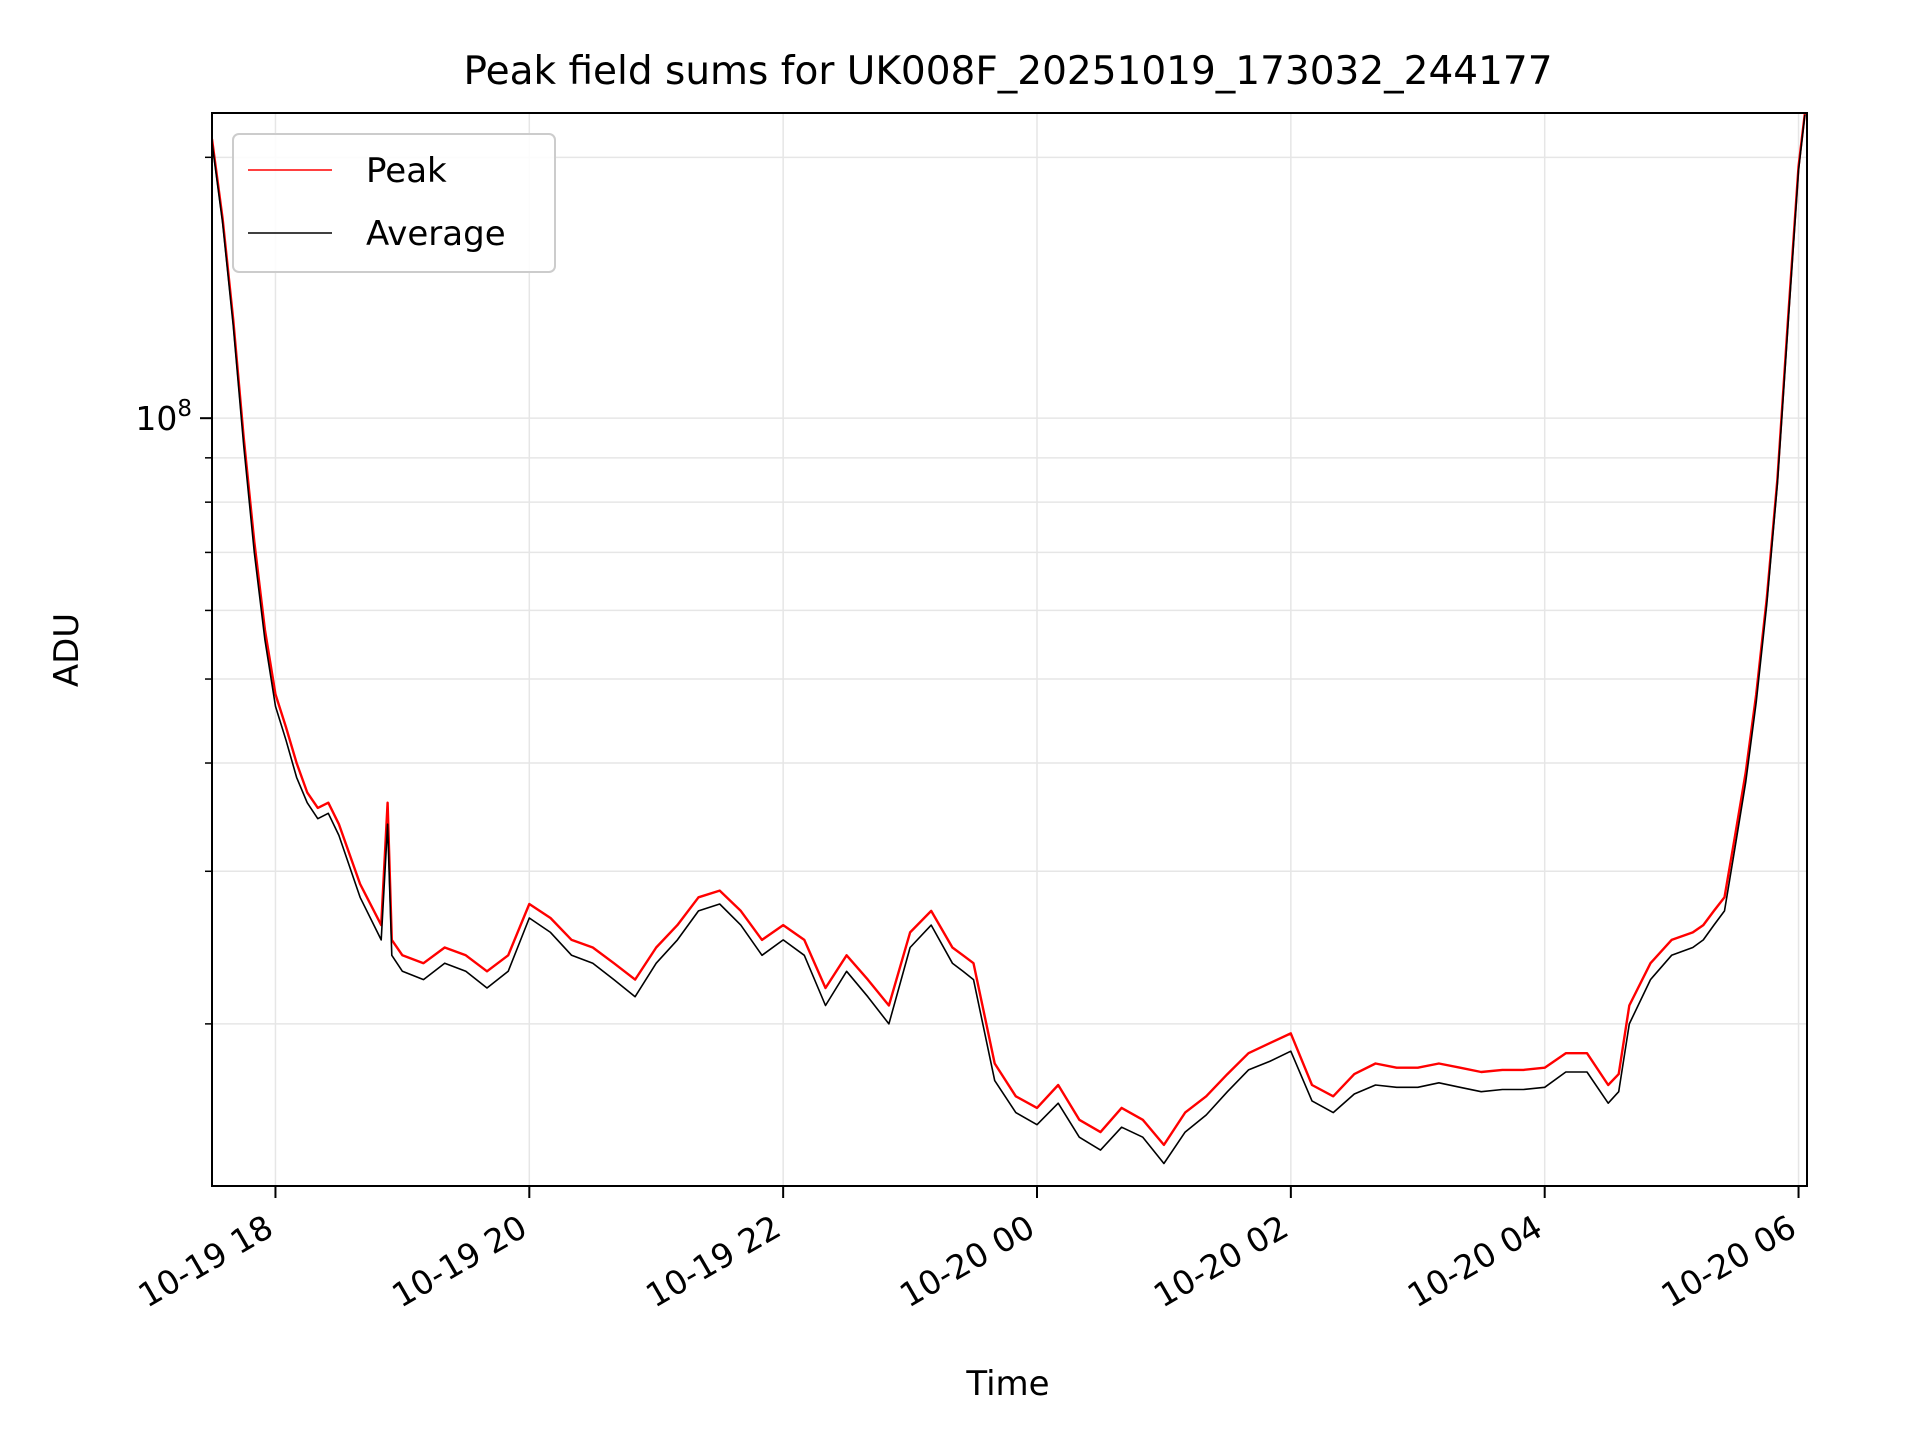 The width and height of the screenshot is (1920, 1440). Describe the element at coordinates (436, 234) in the screenshot. I see `legend-average-label: Average` at that location.